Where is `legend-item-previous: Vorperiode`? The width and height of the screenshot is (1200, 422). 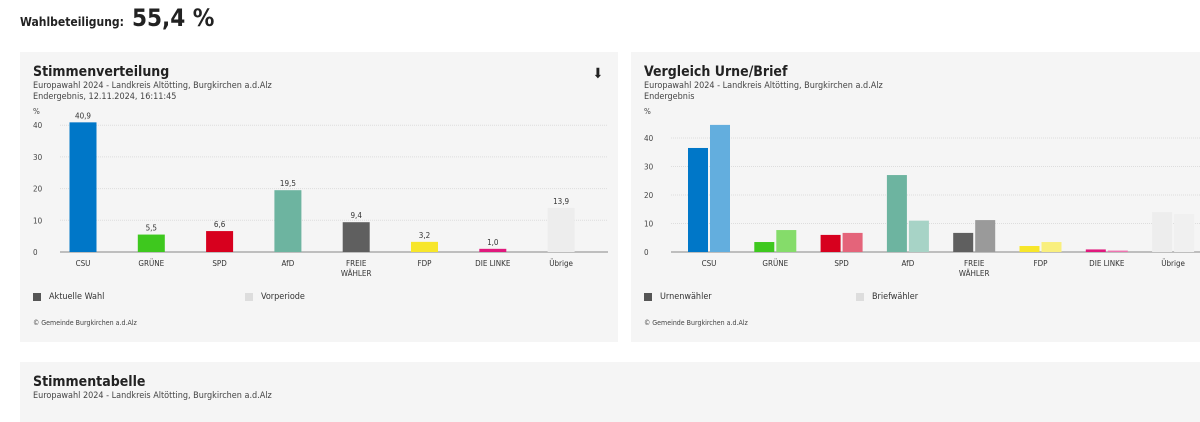 legend-item-previous: Vorperiode is located at coordinates (275, 297).